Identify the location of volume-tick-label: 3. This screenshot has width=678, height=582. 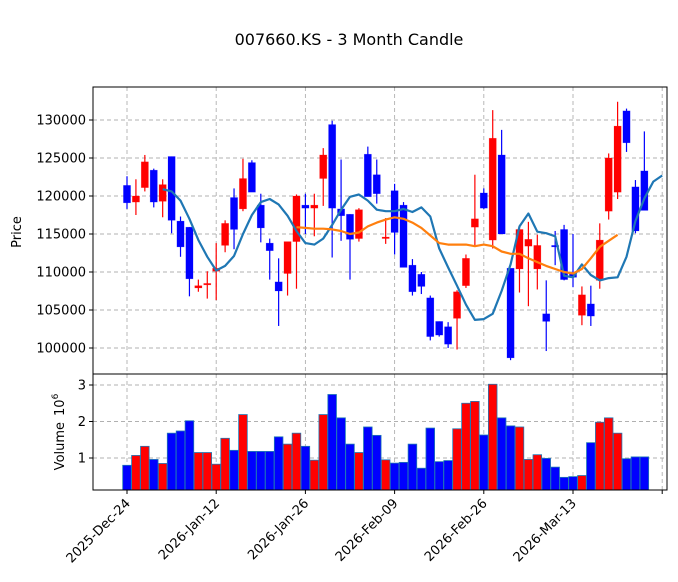
(82, 386).